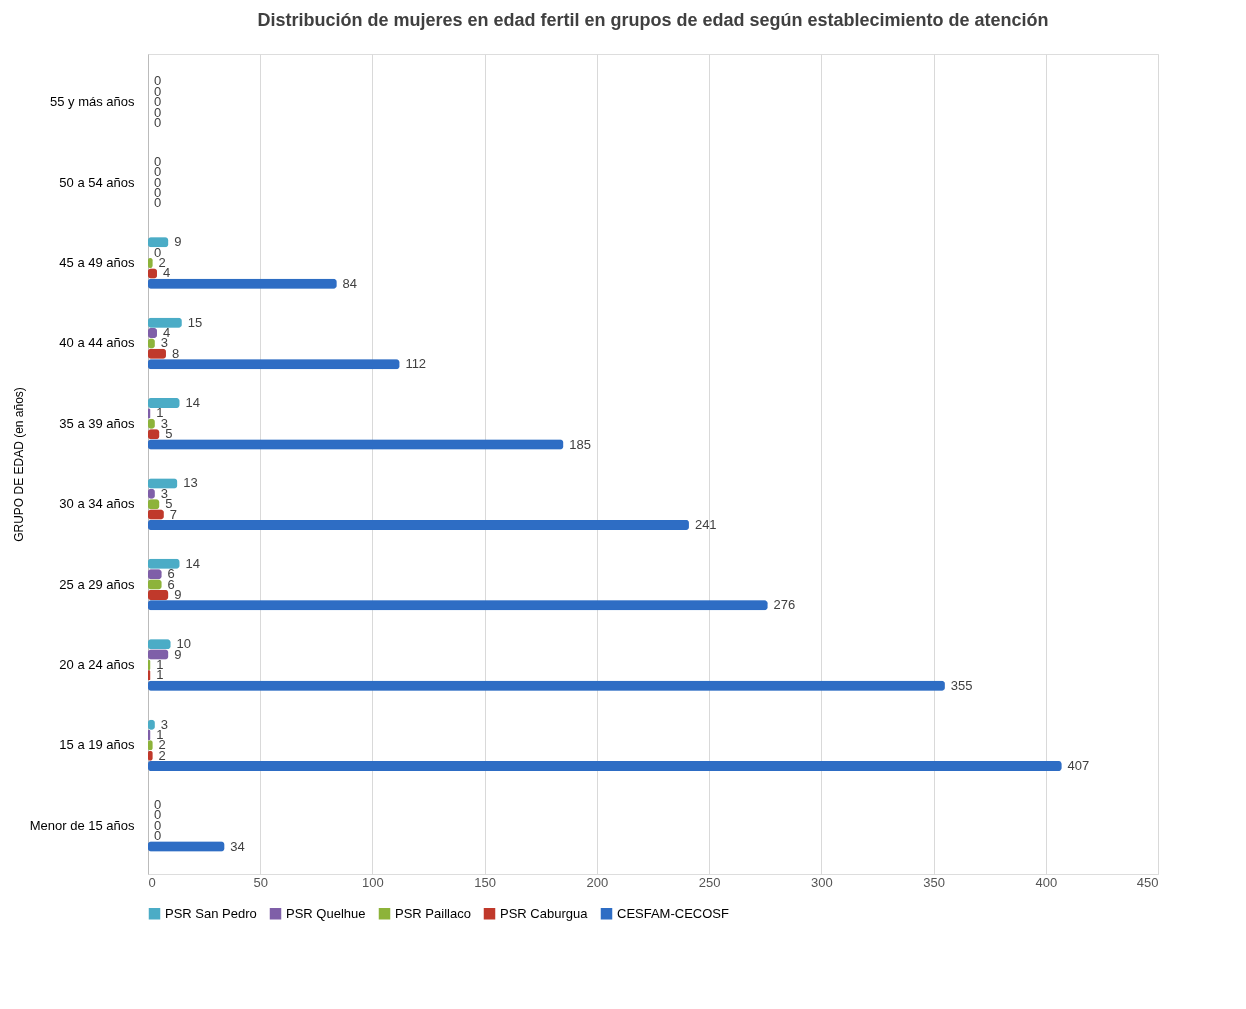  I want to click on data-label: 15, so click(195, 322).